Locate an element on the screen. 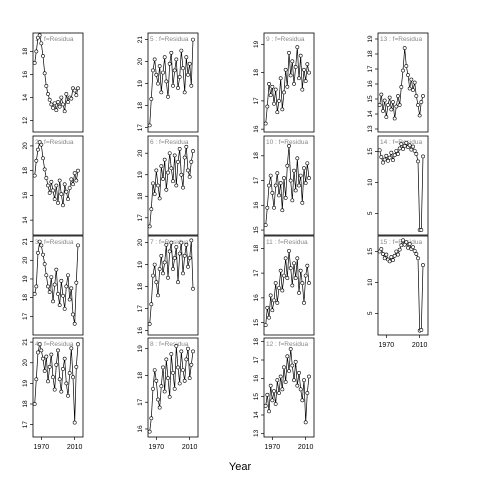 This screenshot has height=485, width=480. panel-11: 15 16 17 18 11 : f=Residua is located at coordinates (284, 285).